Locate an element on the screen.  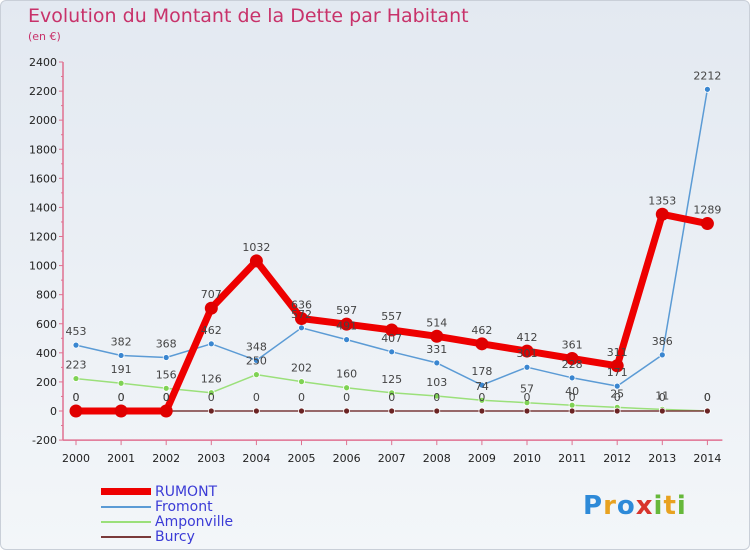
data-label-fromont: 301 is located at coordinates (527, 353).